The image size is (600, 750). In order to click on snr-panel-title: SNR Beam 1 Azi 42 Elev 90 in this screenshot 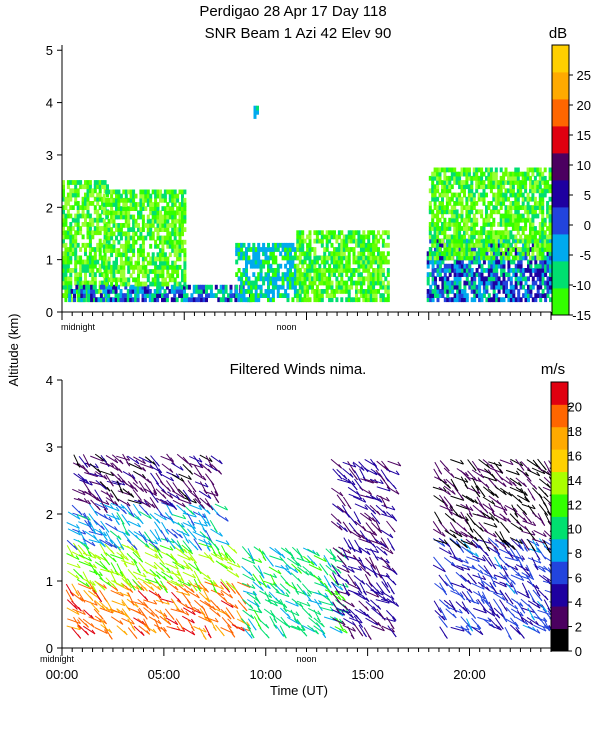, I will do `click(298, 33)`.